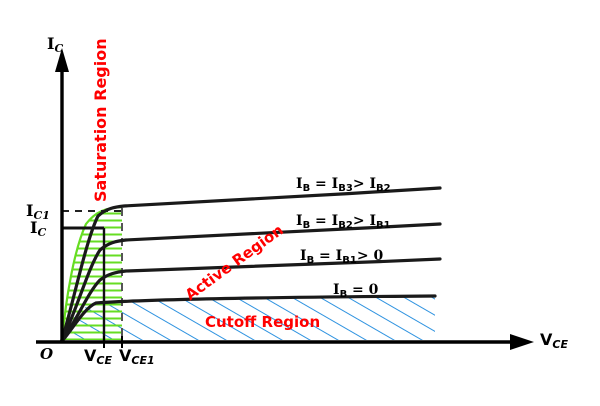 The width and height of the screenshot is (600, 406). What do you see at coordinates (383, 188) in the screenshot?
I see `curve-label-ib3-subc: B2` at bounding box center [383, 188].